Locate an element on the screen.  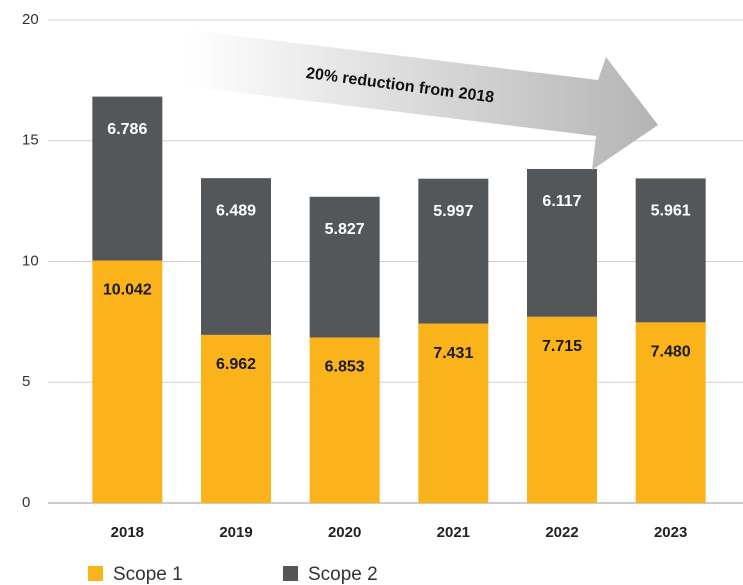
value-label: 6.853 is located at coordinates (345, 367).